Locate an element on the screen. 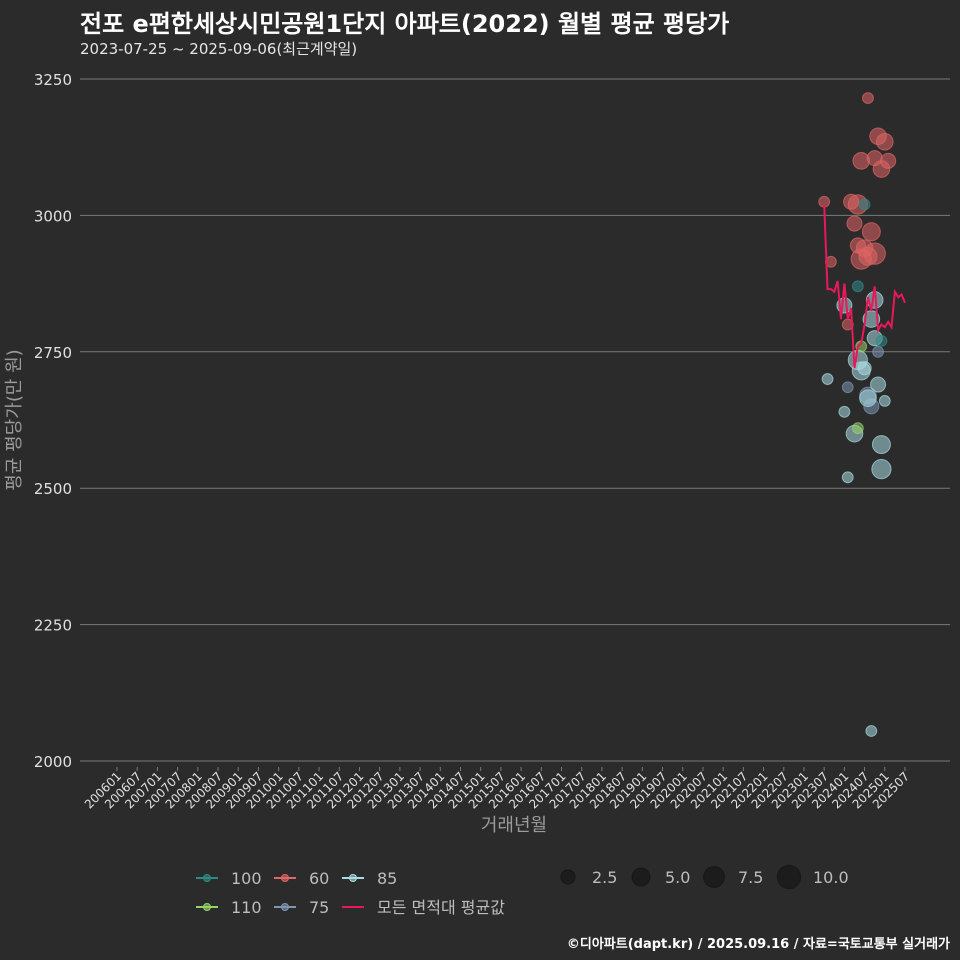 The width and height of the screenshot is (960, 960). legend-label-60: 60 is located at coordinates (319, 878).